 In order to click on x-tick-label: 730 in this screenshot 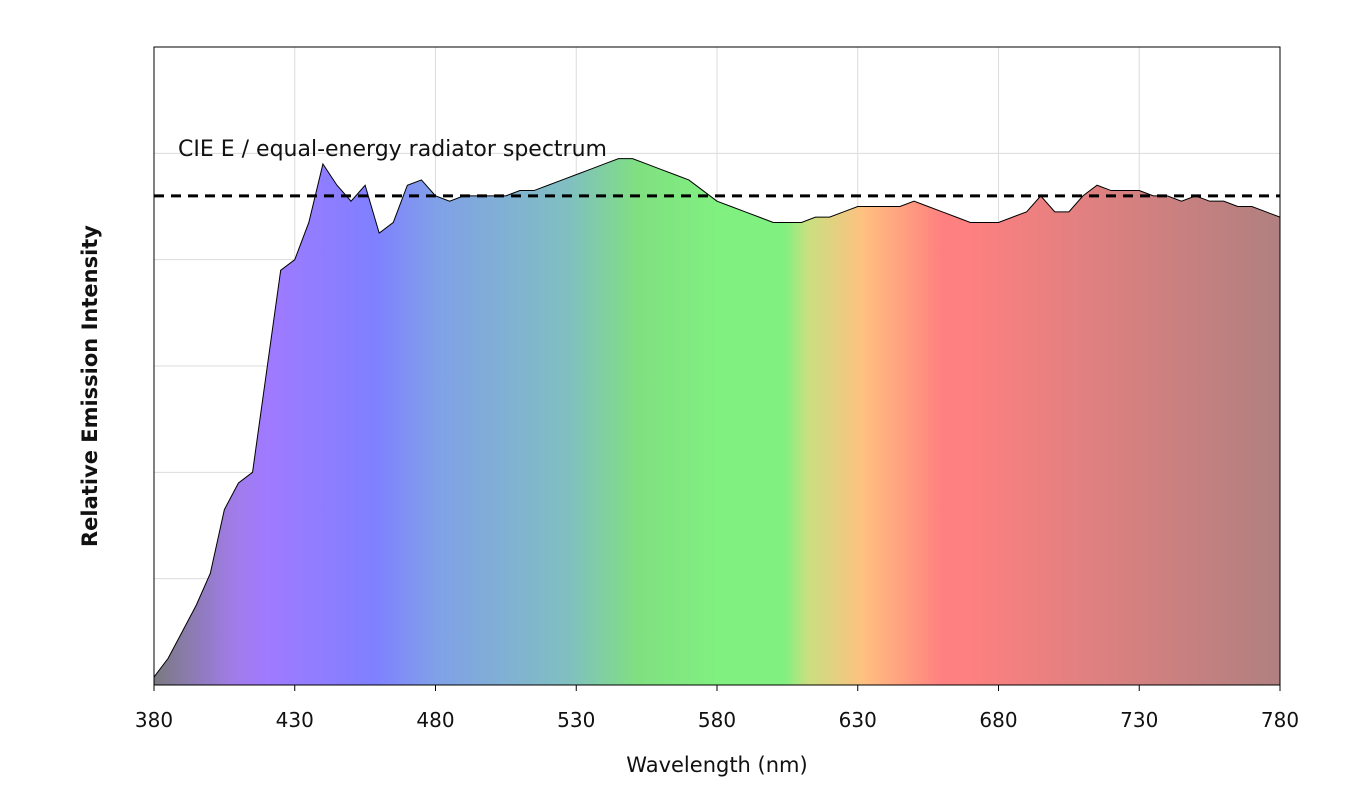, I will do `click(1139, 720)`.